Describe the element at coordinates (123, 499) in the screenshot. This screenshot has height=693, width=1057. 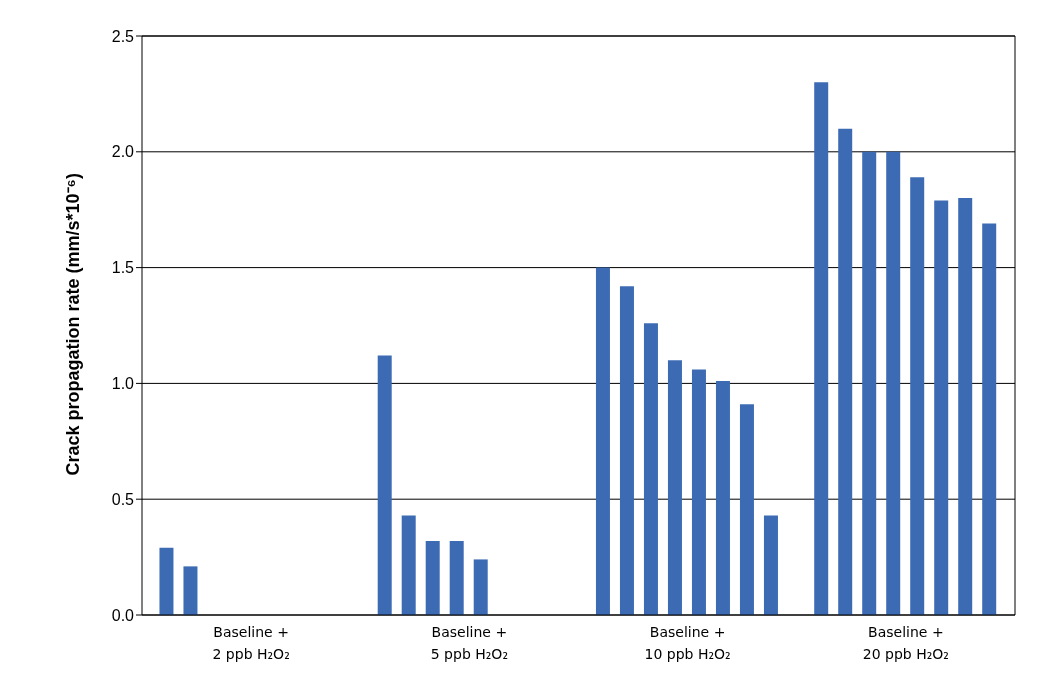
I see `y-tick-label: 0.5` at that location.